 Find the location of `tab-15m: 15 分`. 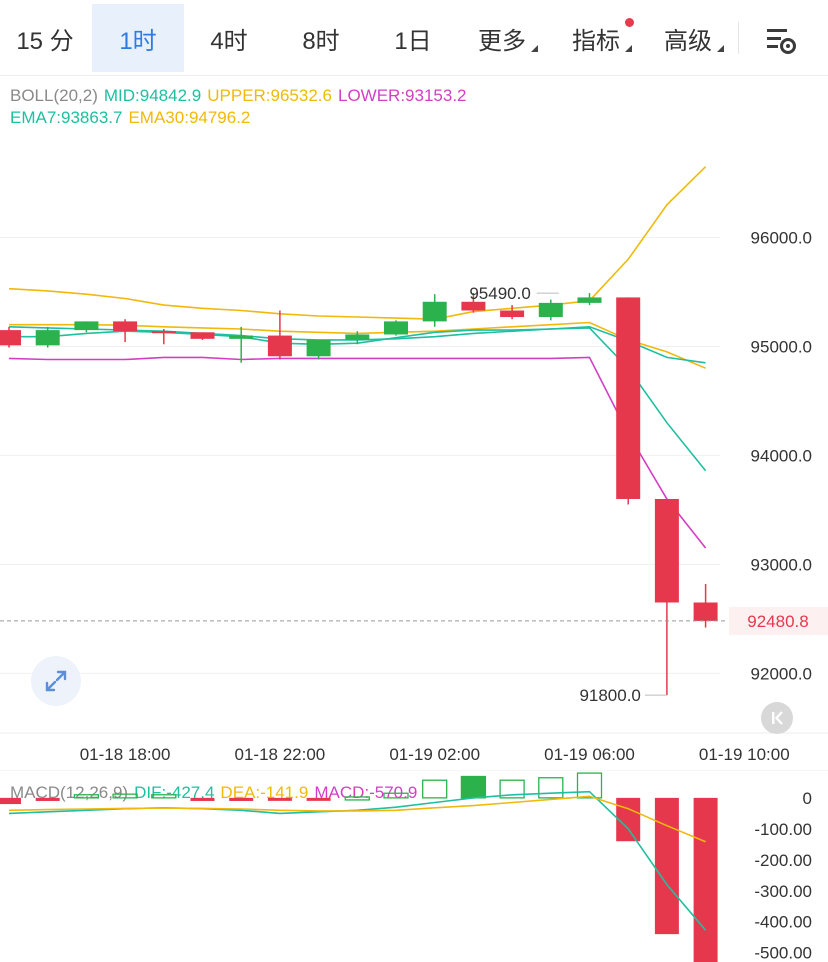

tab-15m: 15 分 is located at coordinates (45, 38).